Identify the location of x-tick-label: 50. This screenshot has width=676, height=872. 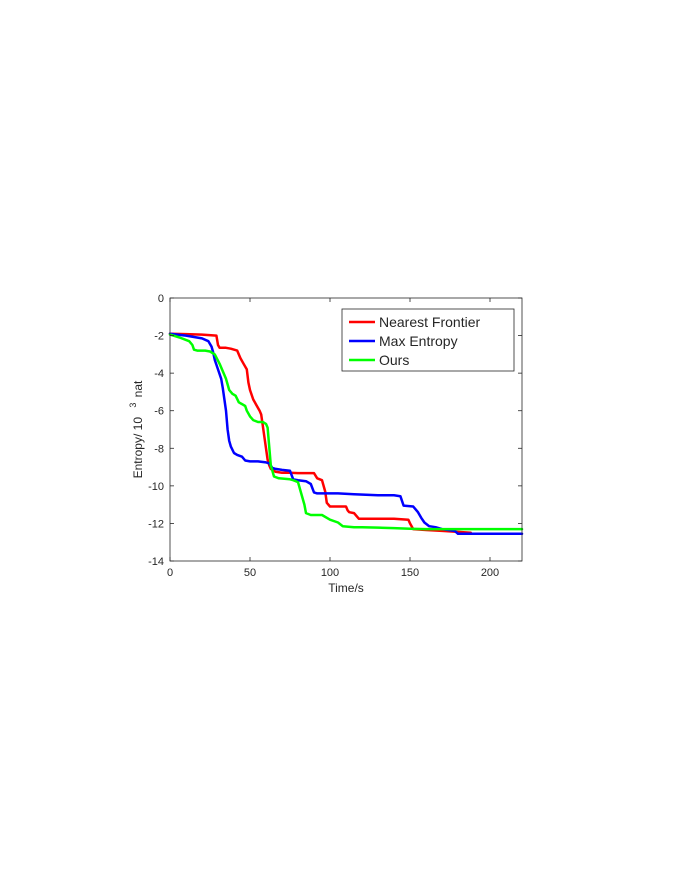
(250, 573).